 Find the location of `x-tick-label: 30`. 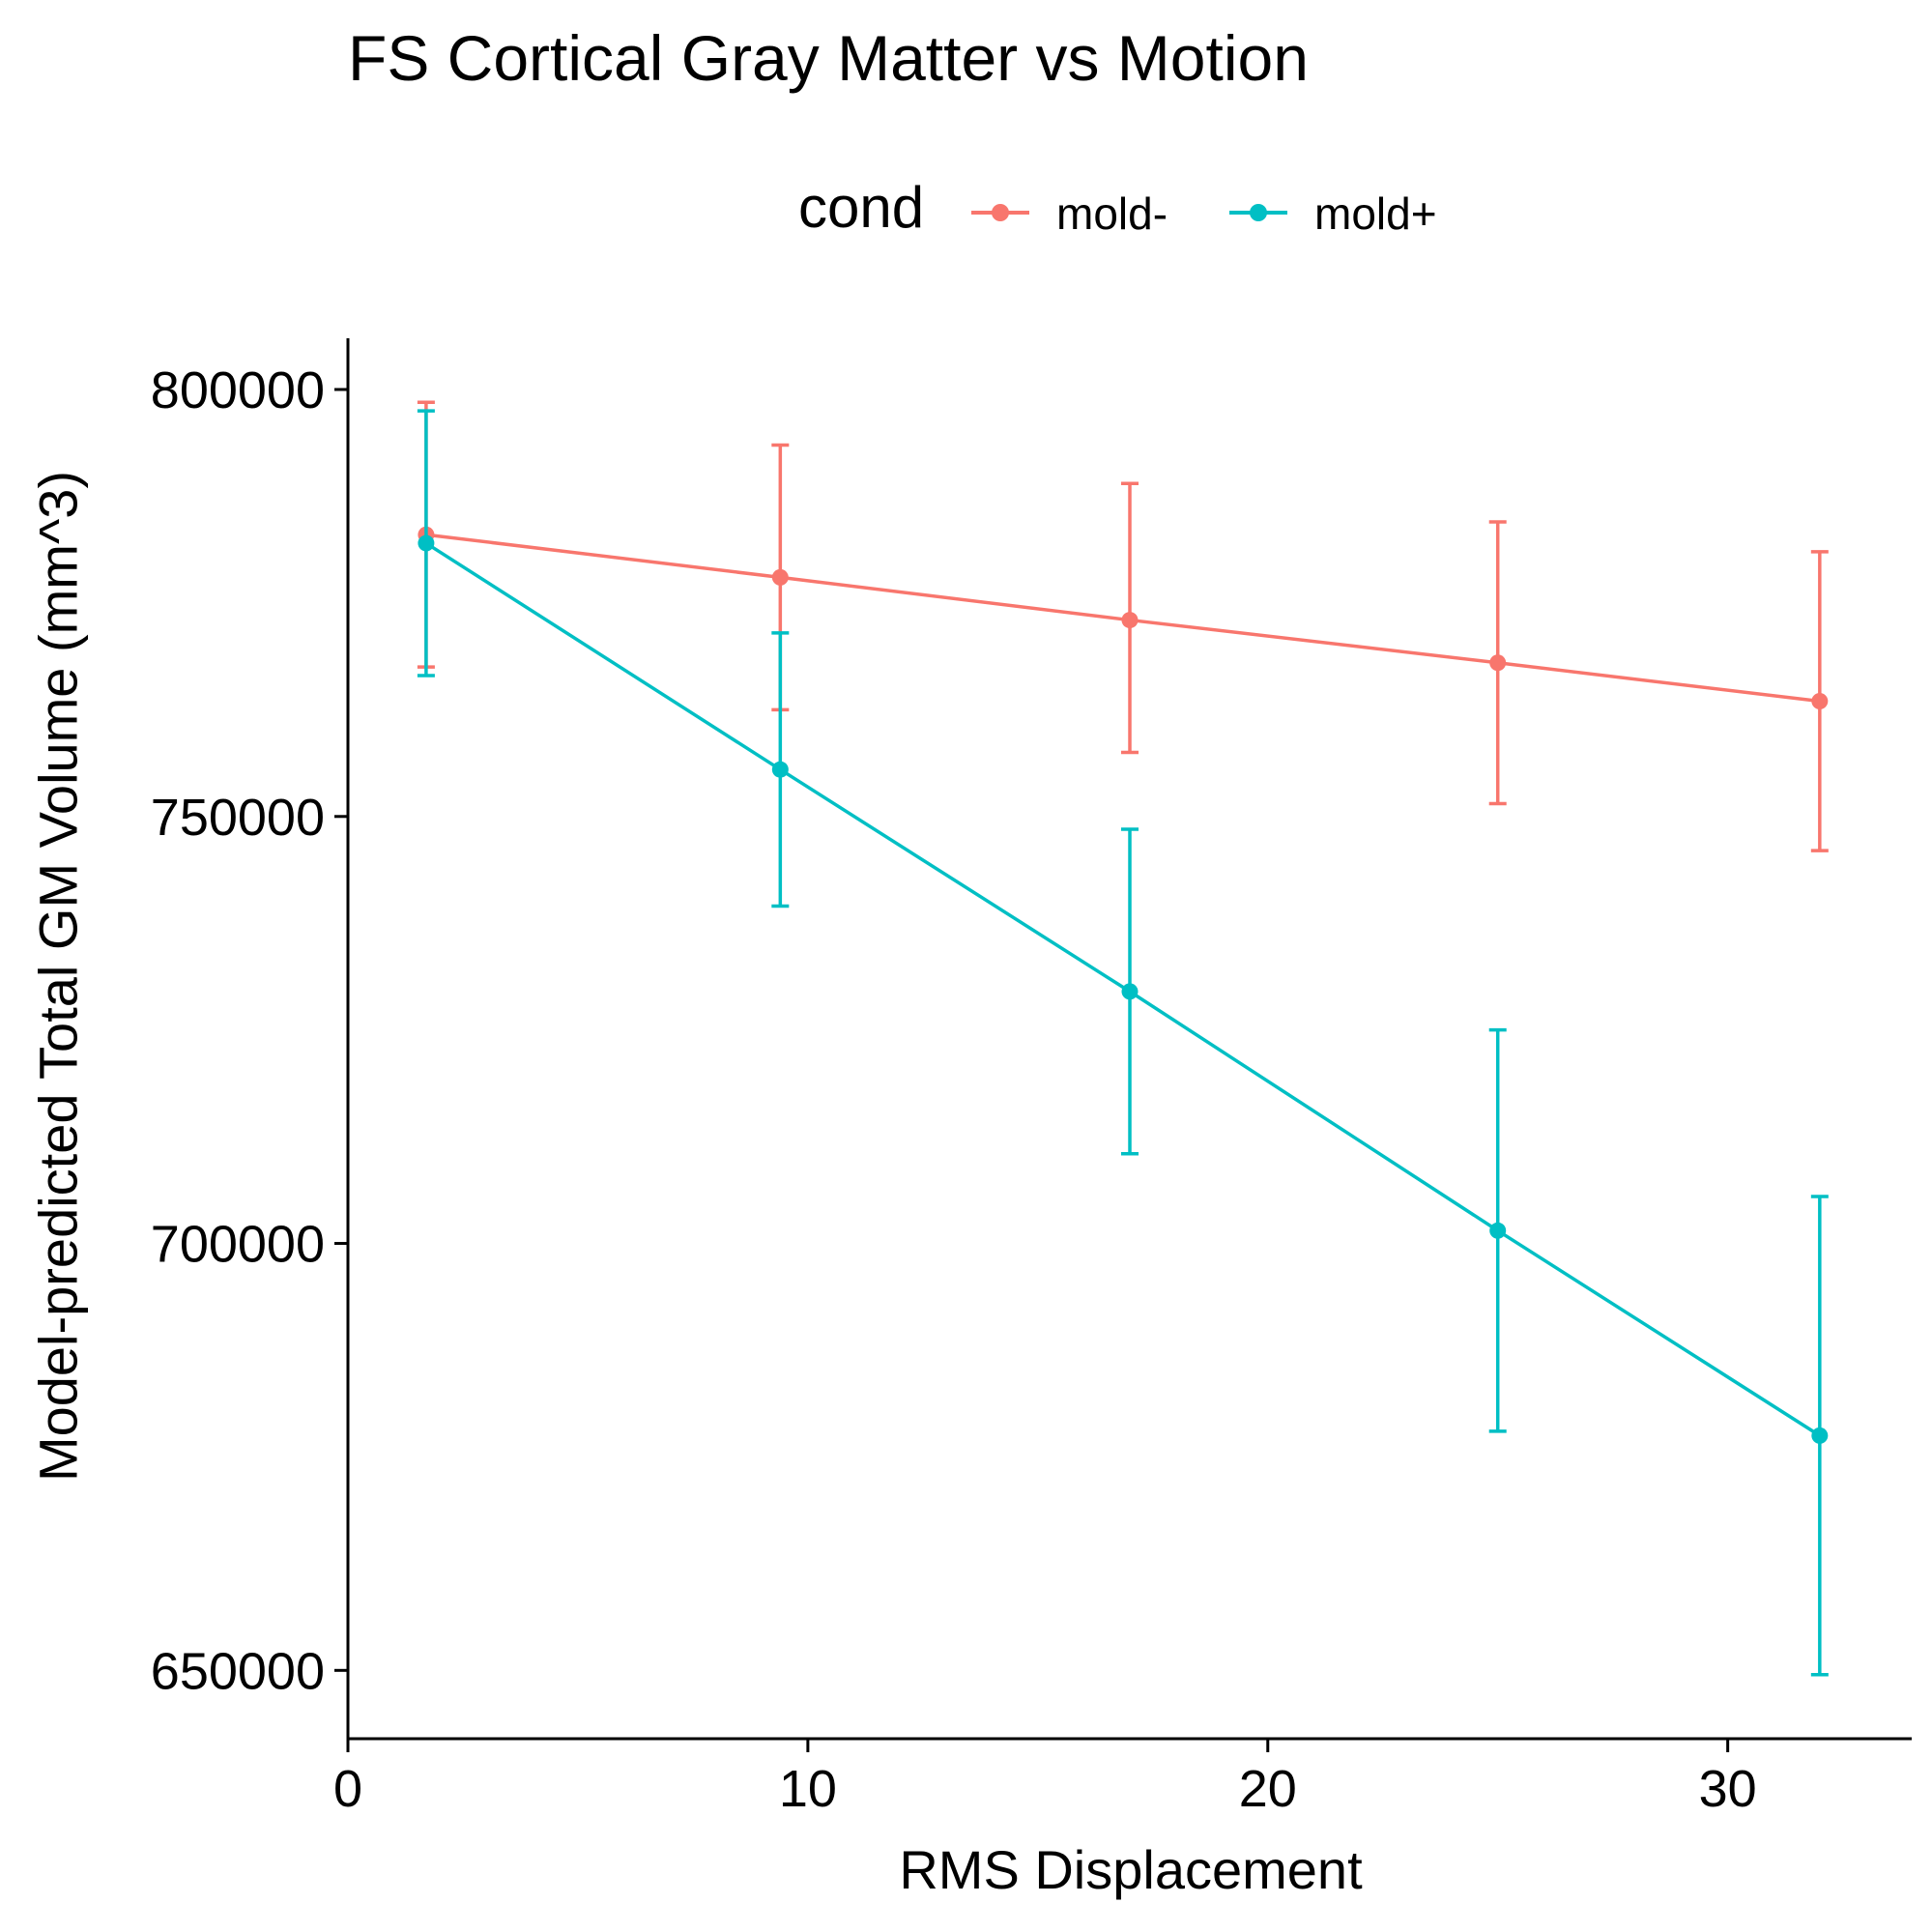

x-tick-label: 30 is located at coordinates (1728, 1789).